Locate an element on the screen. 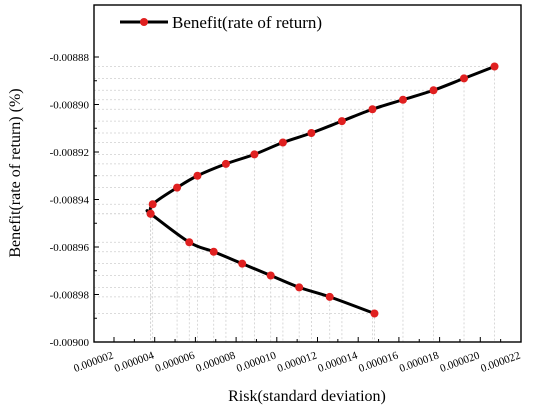 This screenshot has width=550, height=407. x-tick-label: 0.000002 is located at coordinates (93, 362).